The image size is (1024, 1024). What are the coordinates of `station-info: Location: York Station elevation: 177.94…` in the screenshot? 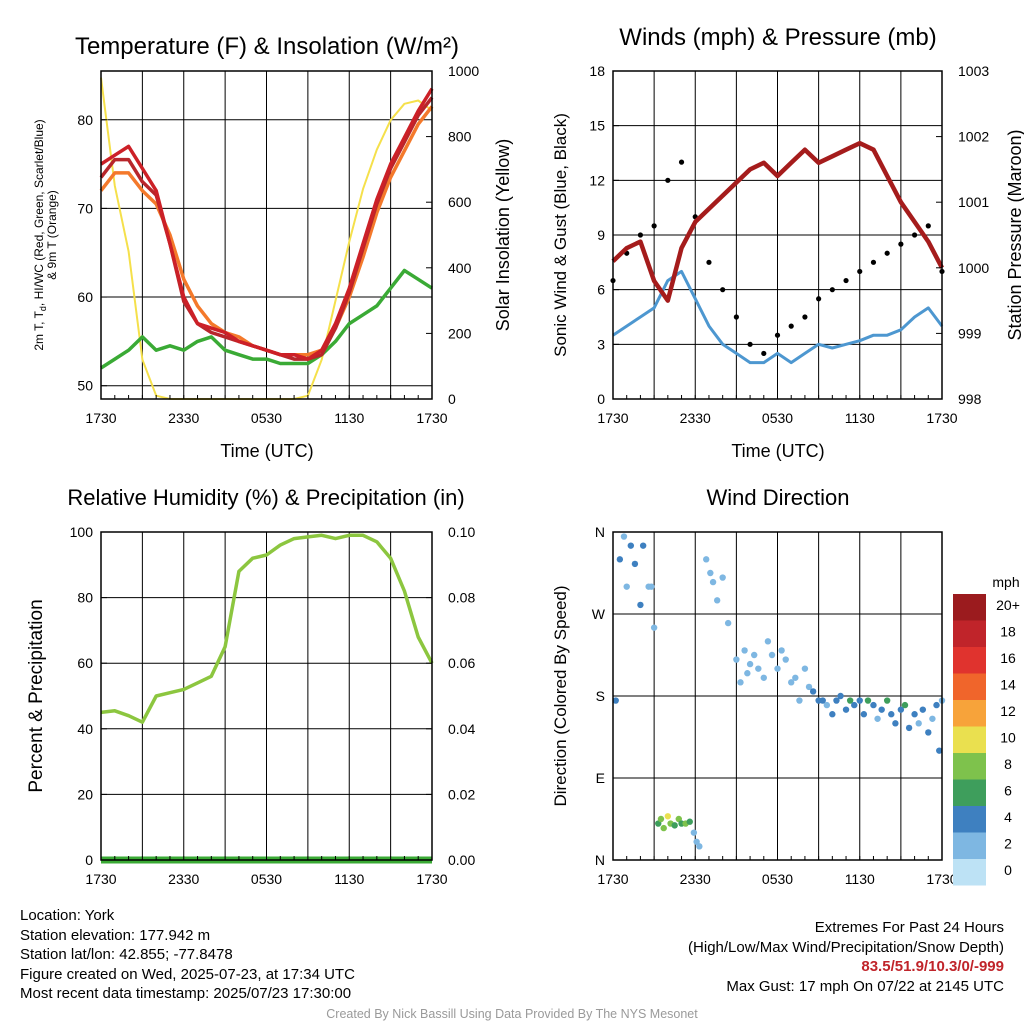 It's located at (187, 955).